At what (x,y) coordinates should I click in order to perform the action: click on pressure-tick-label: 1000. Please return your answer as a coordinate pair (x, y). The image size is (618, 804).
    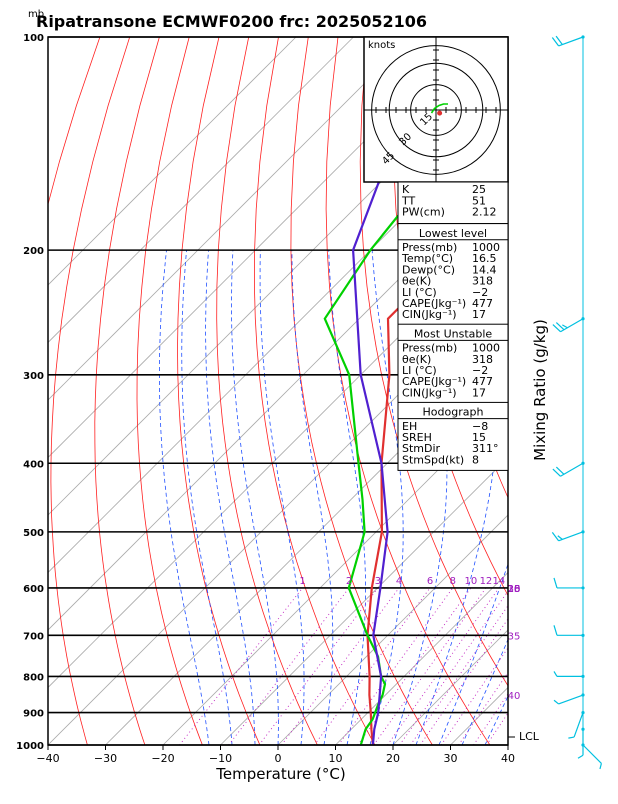
    Looking at the image, I should click on (30, 746).